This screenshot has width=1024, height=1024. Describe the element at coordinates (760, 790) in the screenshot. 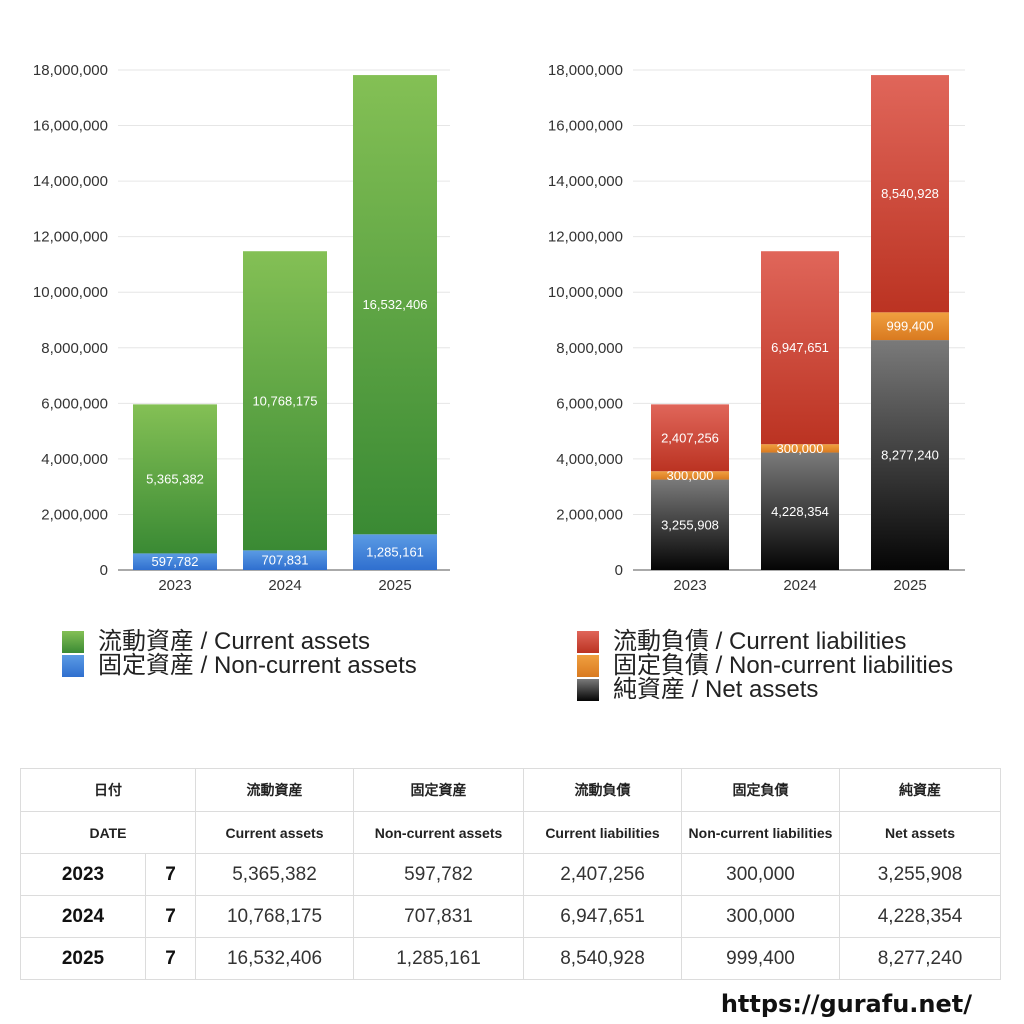

I see `header-non-current-liabilities-jp: 固定負債` at that location.